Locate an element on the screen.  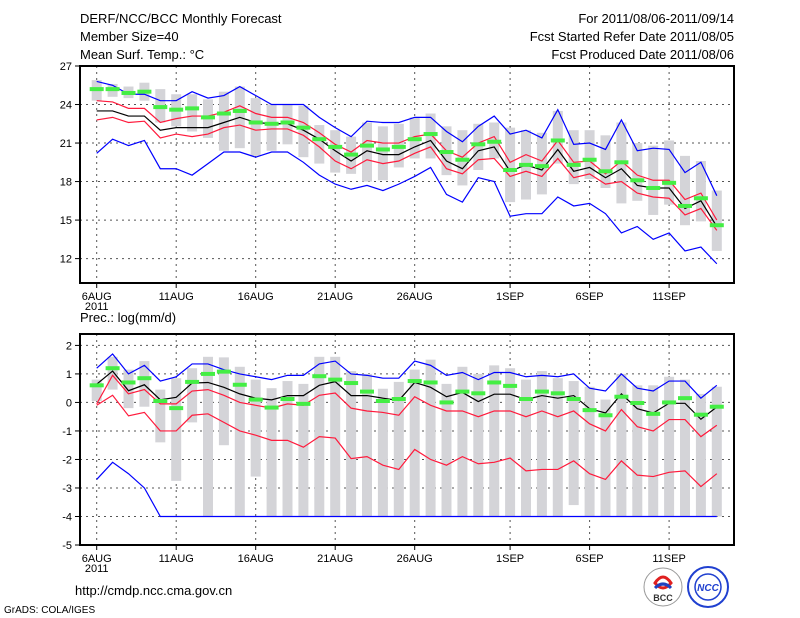
variable-label: Mean Surf. Temp.: °C is located at coordinates (142, 54).